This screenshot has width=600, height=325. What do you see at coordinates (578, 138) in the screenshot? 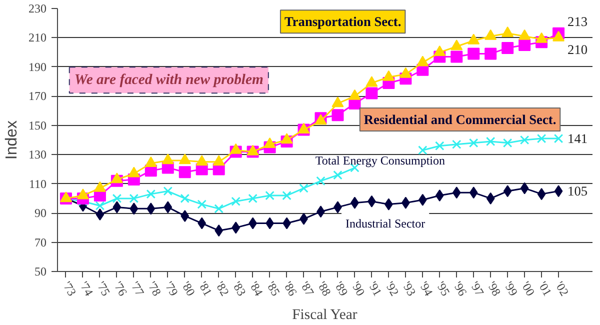
I see `data-label: 141` at bounding box center [578, 138].